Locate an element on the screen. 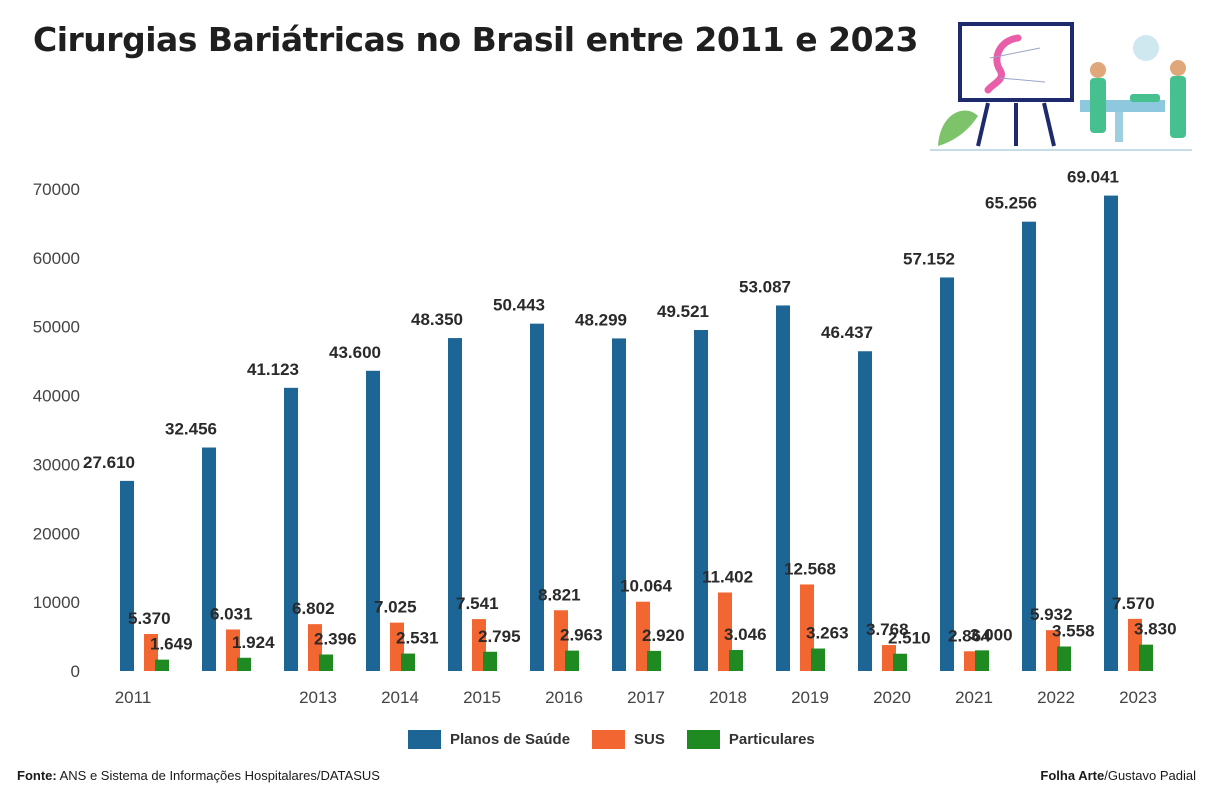 This screenshot has width=1208, height=799. data-label-sus: 6.031 is located at coordinates (231, 613).